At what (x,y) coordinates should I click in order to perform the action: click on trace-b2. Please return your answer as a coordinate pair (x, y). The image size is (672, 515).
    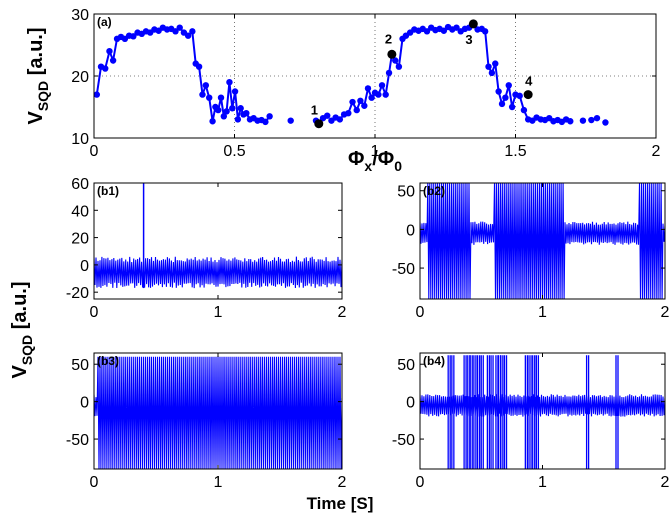
    Looking at the image, I should click on (542, 241).